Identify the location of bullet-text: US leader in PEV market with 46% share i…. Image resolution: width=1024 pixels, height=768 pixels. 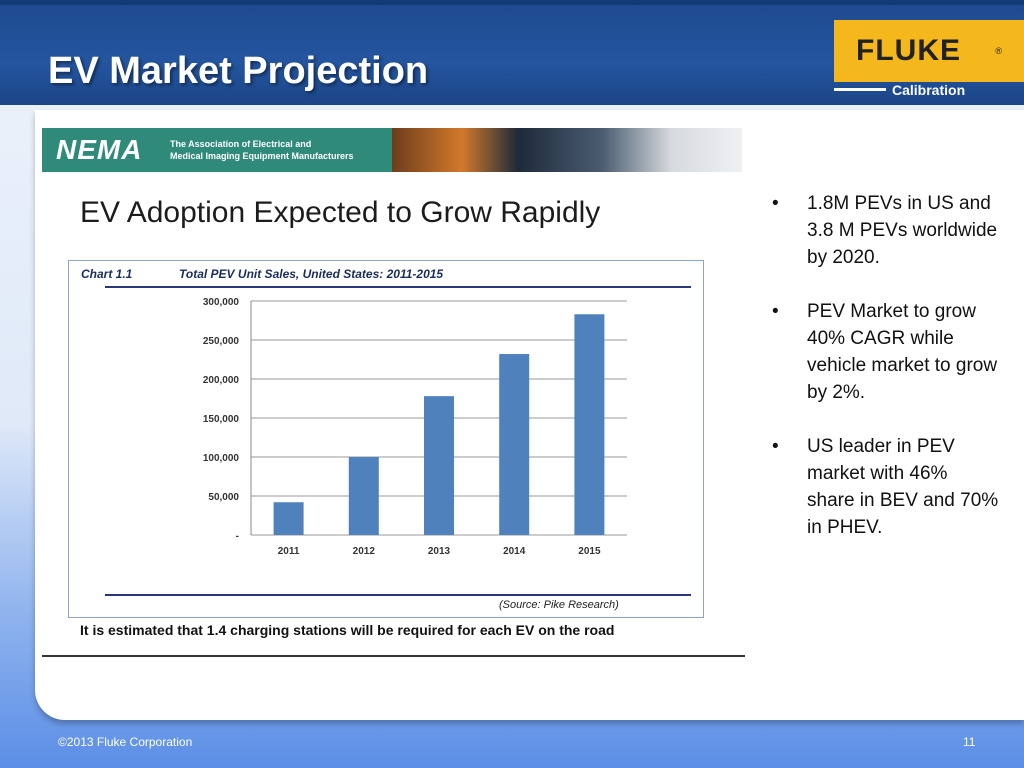
(903, 487).